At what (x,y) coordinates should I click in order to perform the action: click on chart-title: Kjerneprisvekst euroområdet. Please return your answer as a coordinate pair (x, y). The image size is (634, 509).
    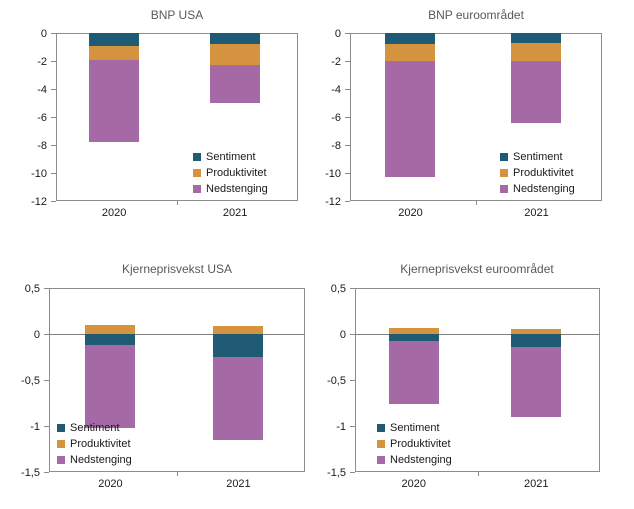
    Looking at the image, I should click on (477, 269).